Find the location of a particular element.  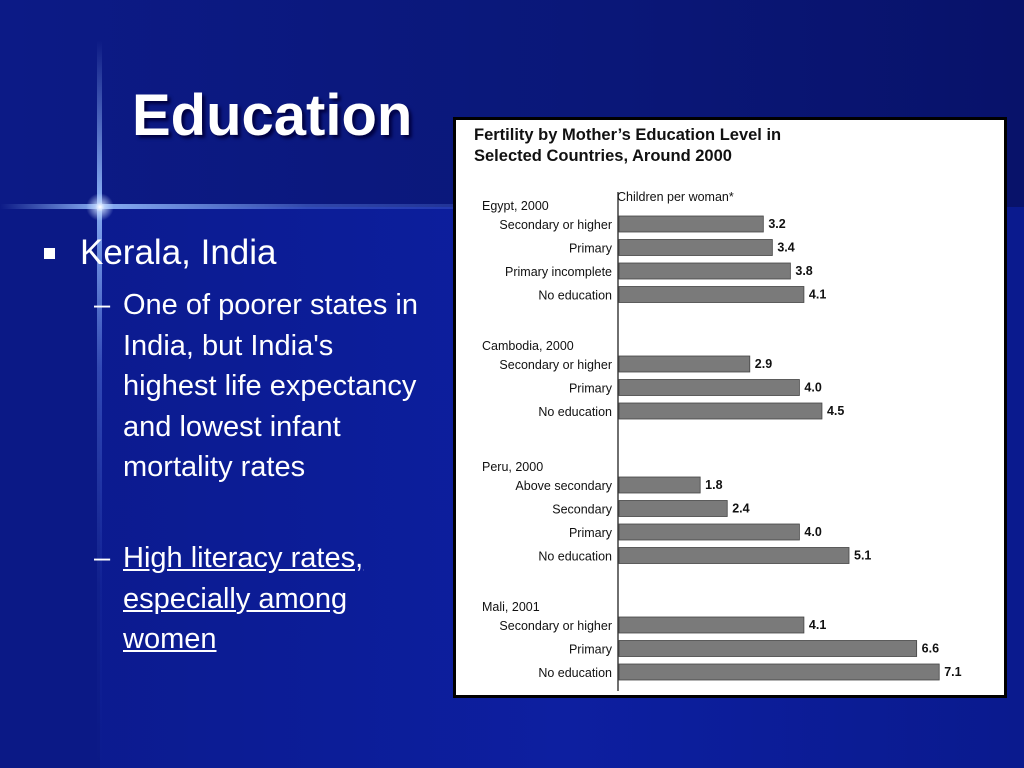

light-flare-vertical is located at coordinates (99, 404).